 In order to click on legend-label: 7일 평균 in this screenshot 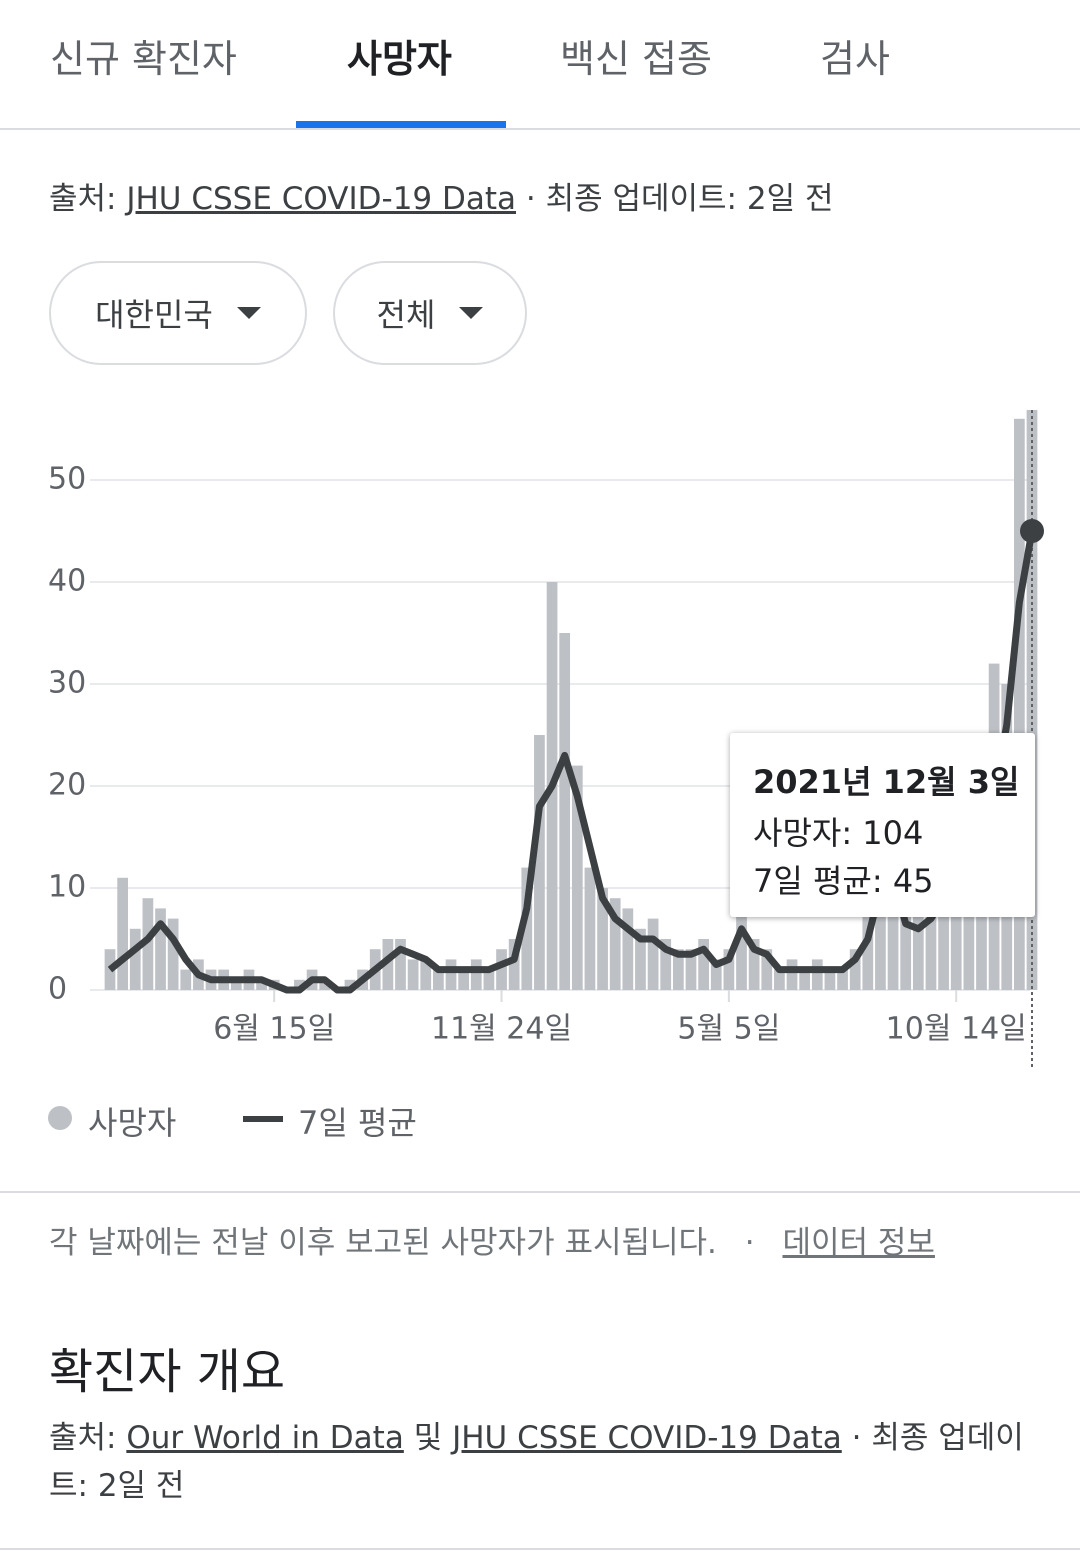, I will do `click(357, 1123)`.